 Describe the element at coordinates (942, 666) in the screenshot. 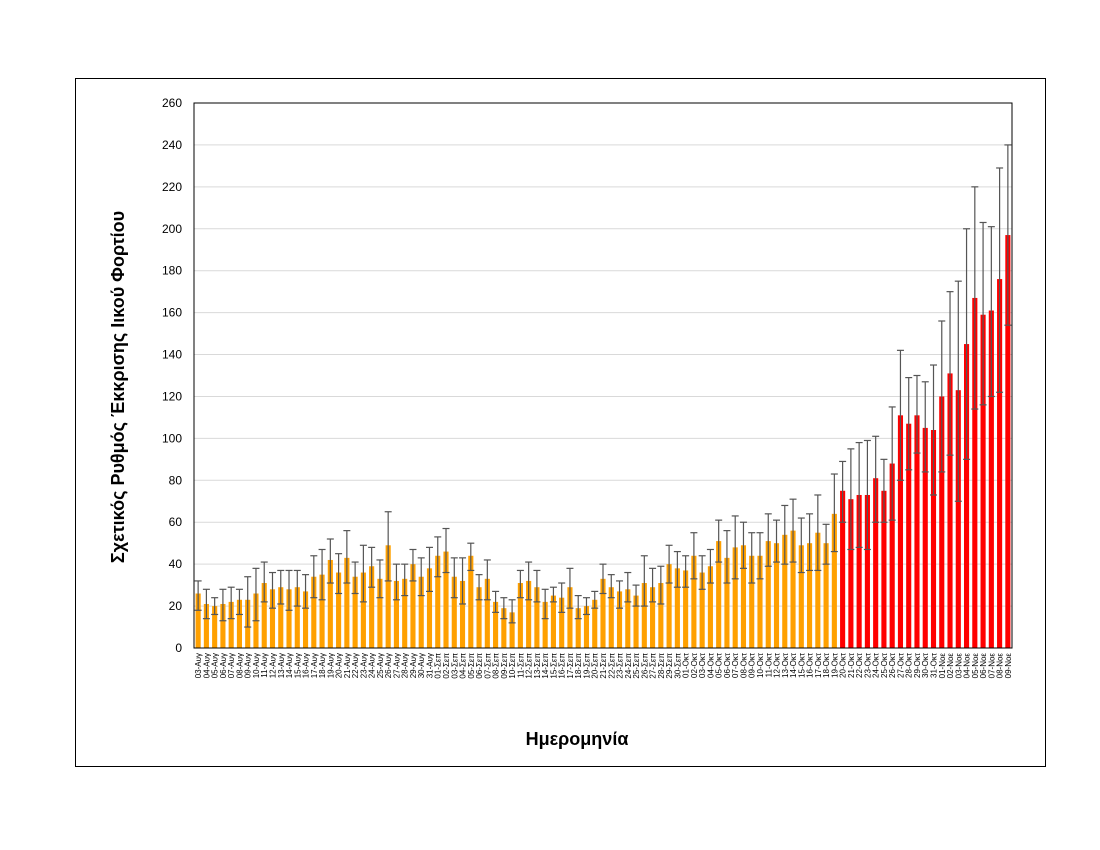

I see `x-tick-label: 01-Νοε` at that location.